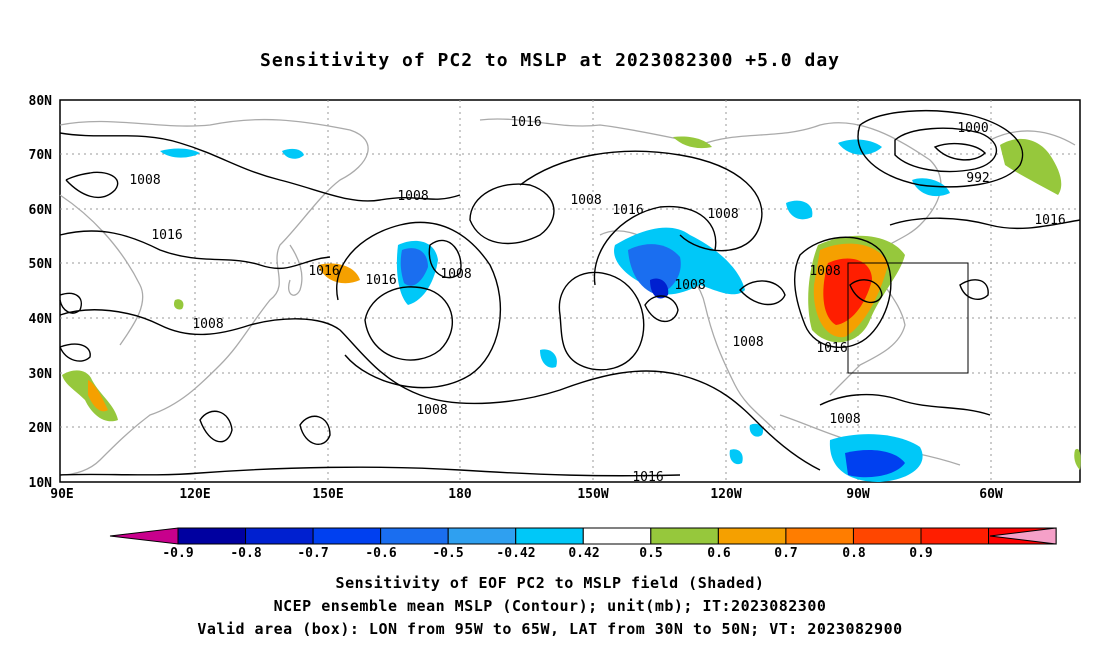  What do you see at coordinates (854, 553) in the screenshot?
I see `colorbar-label: 0.8` at bounding box center [854, 553].